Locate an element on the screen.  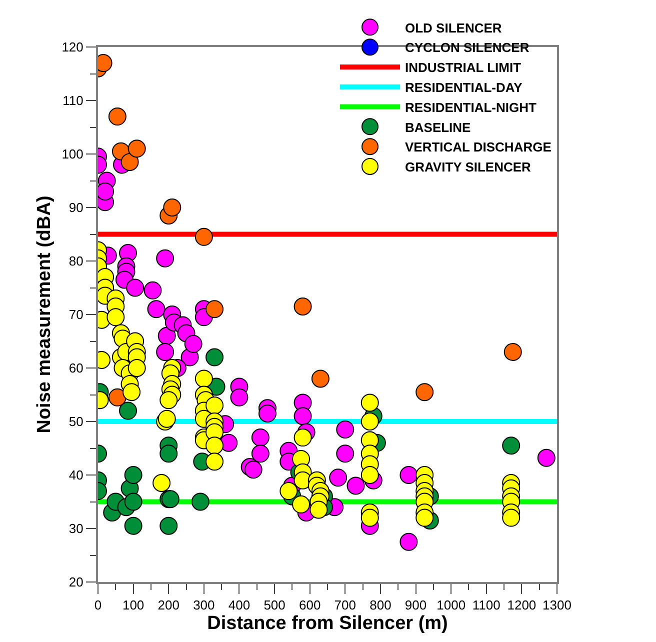
x-tick-label: 300 is located at coordinates (204, 605).